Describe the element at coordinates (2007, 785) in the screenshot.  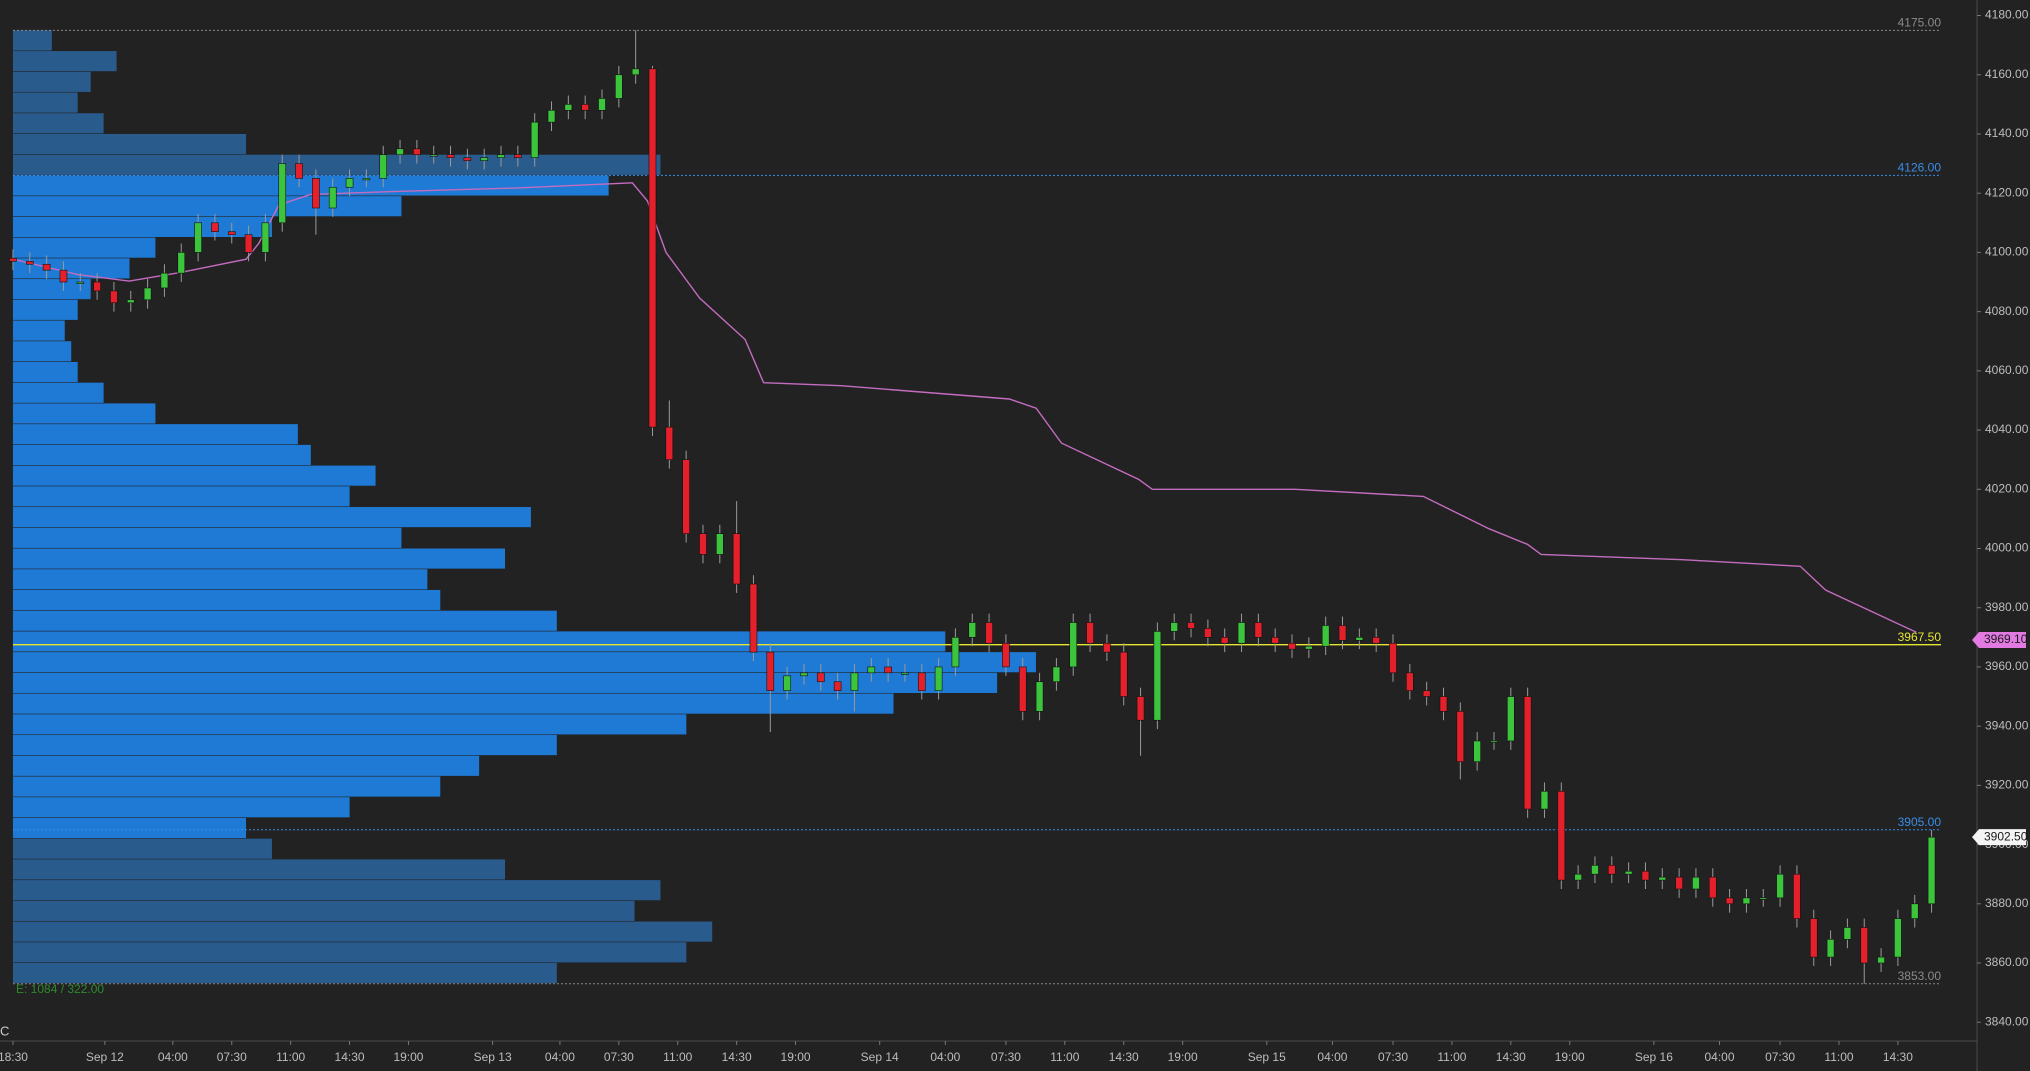
I see `y-tick-label: 3920.00` at that location.